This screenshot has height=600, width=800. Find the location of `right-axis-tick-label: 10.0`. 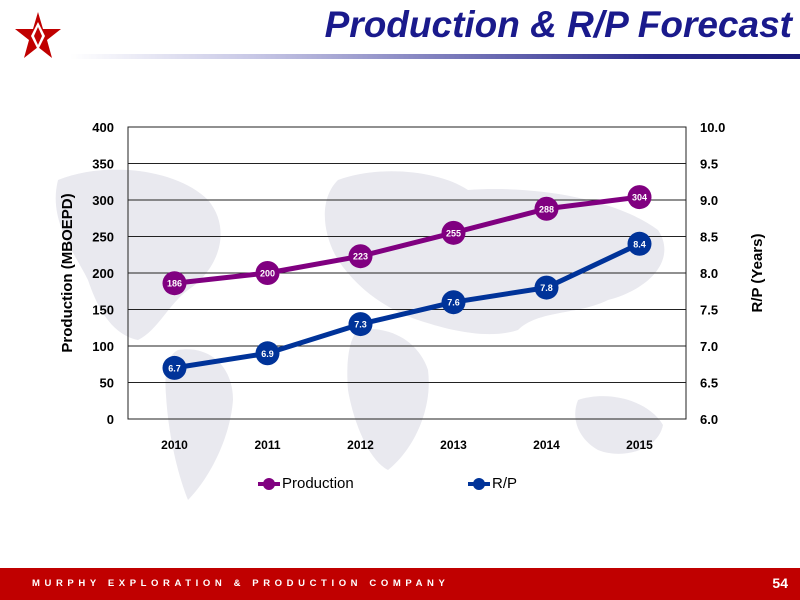

right-axis-tick-label: 10.0 is located at coordinates (712, 127).